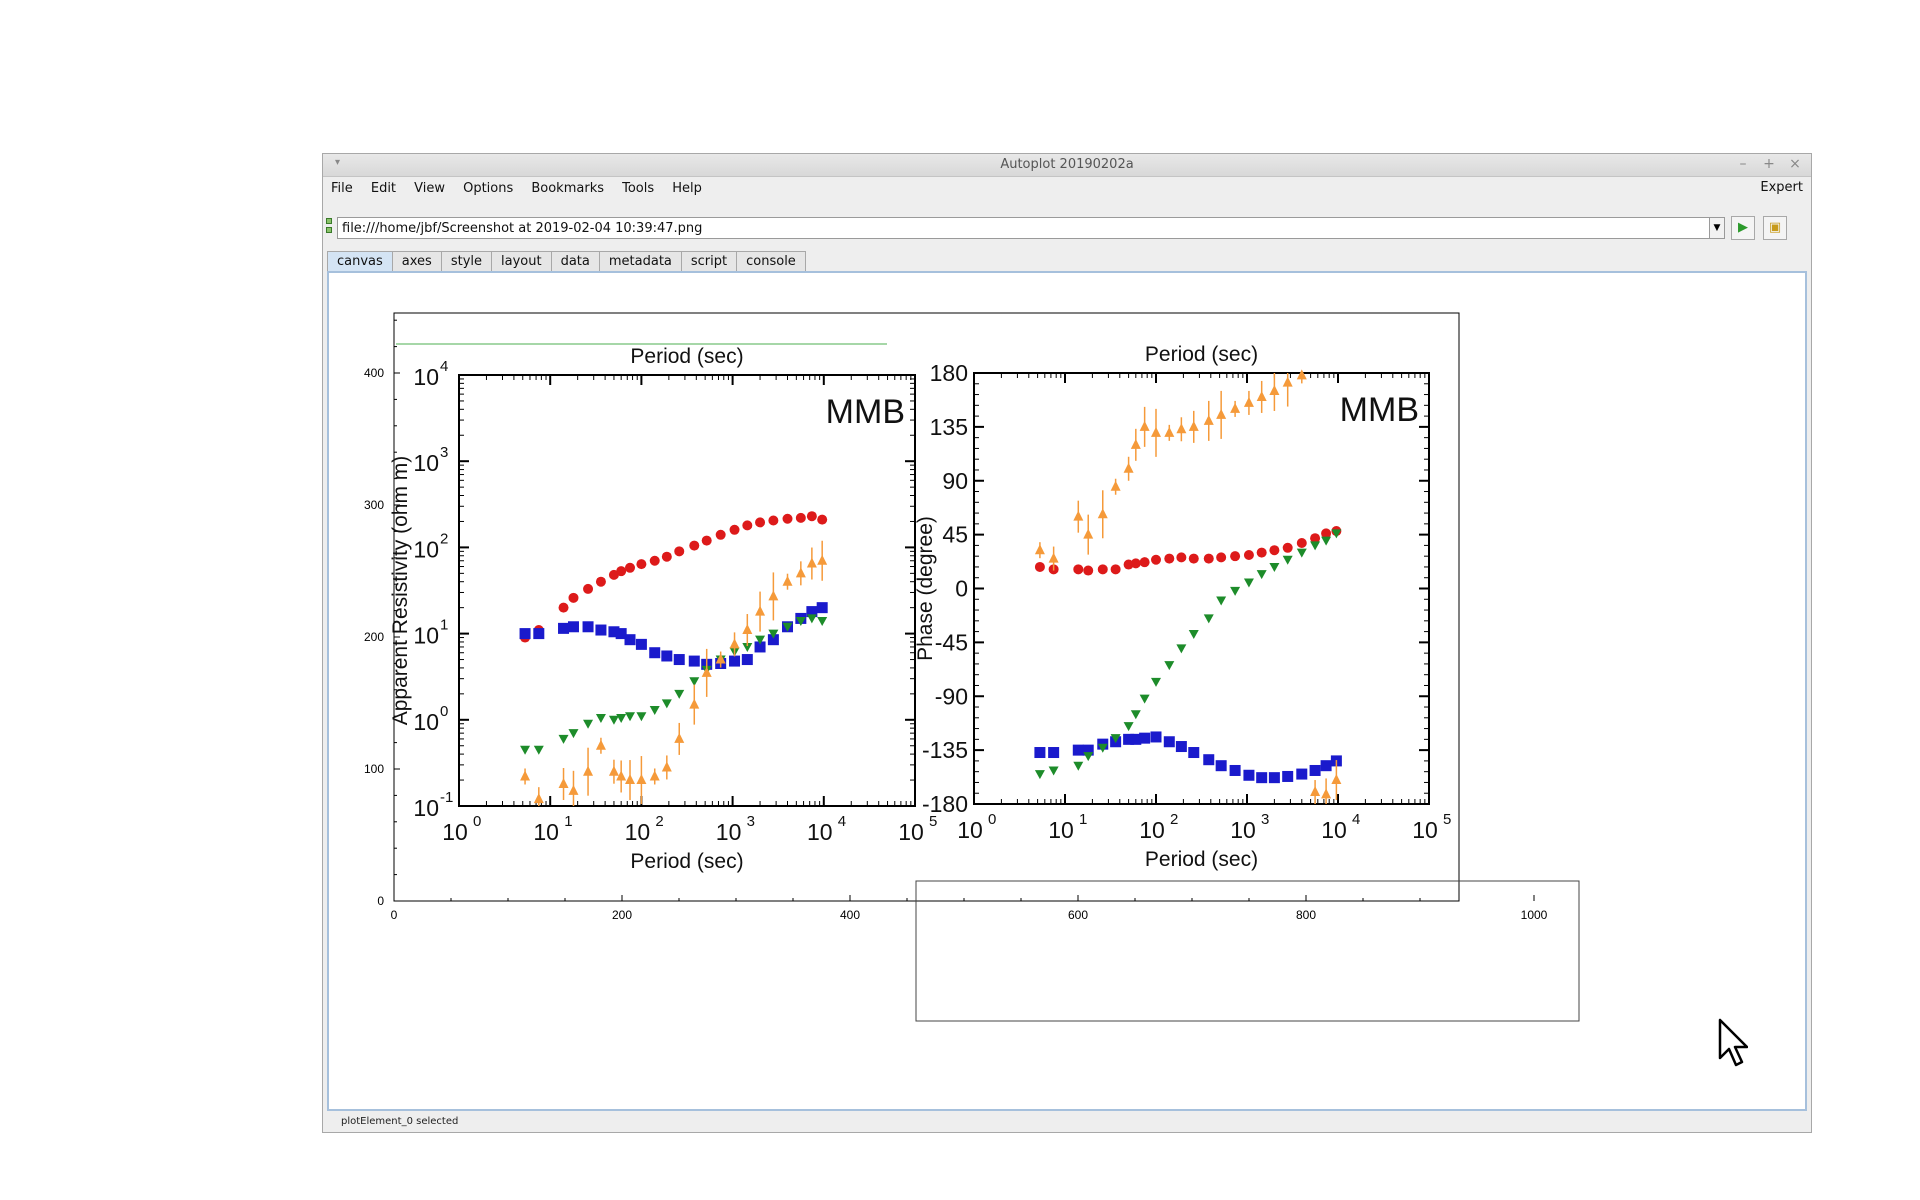  Describe the element at coordinates (1717, 228) in the screenshot. I see `chevron-down-icon: ▼` at that location.